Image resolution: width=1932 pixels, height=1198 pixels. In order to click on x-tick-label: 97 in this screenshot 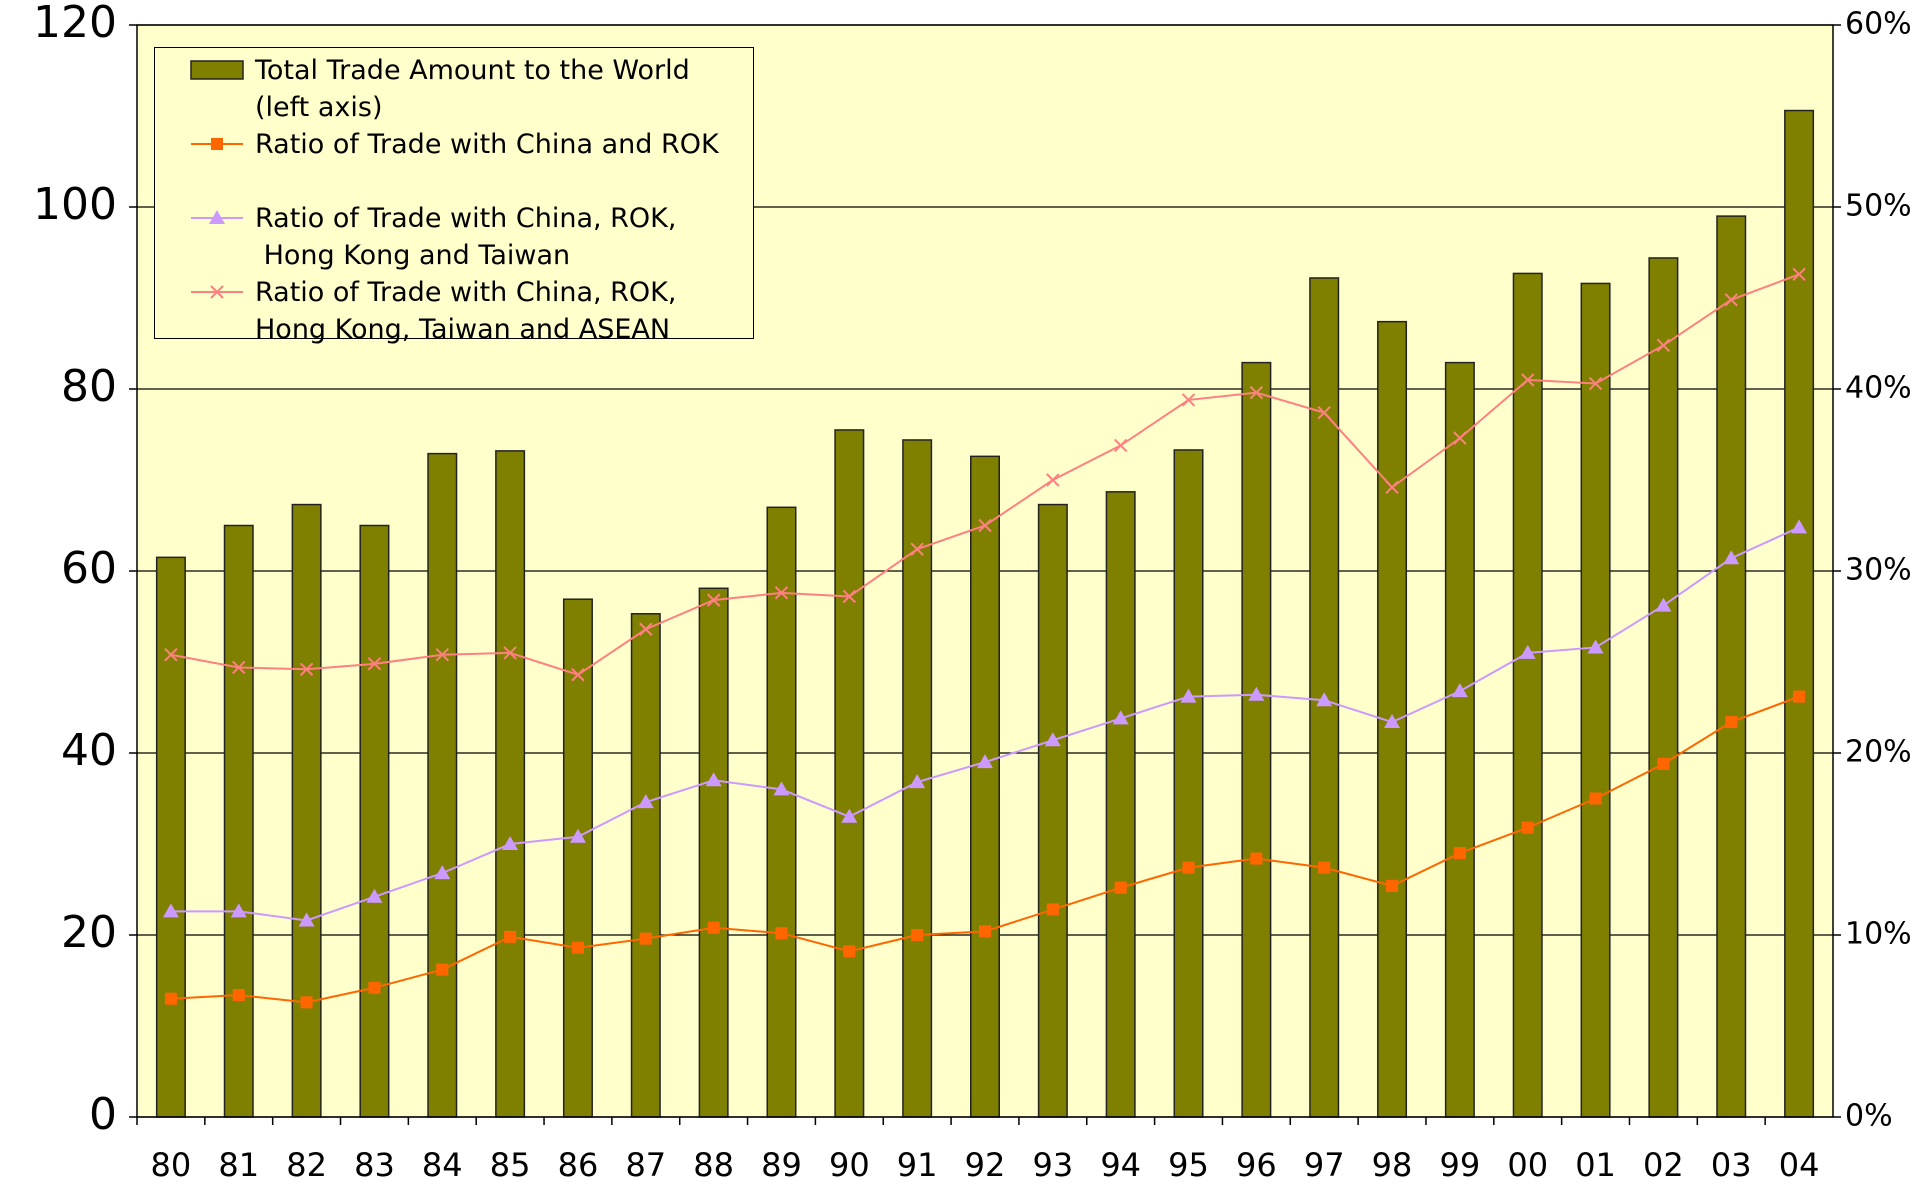, I will do `click(1324, 1165)`.